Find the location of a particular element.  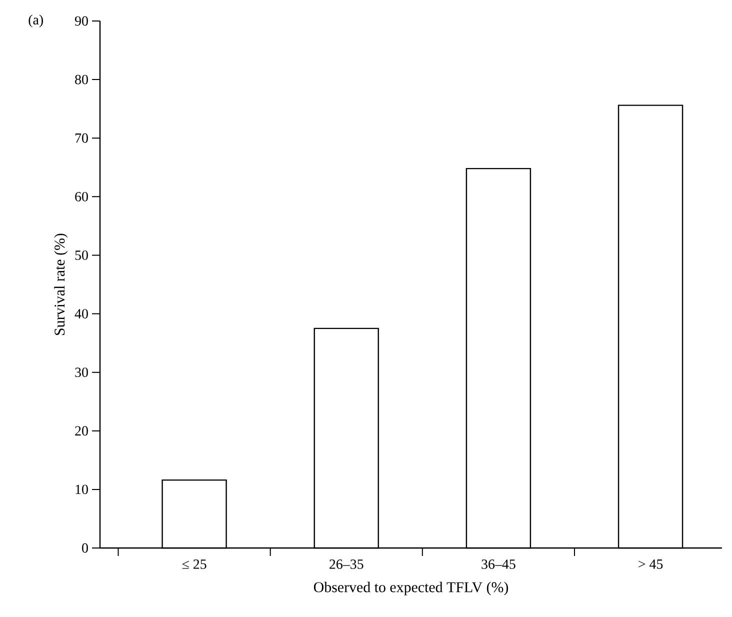

text: (a) is located at coordinates (35, 21).